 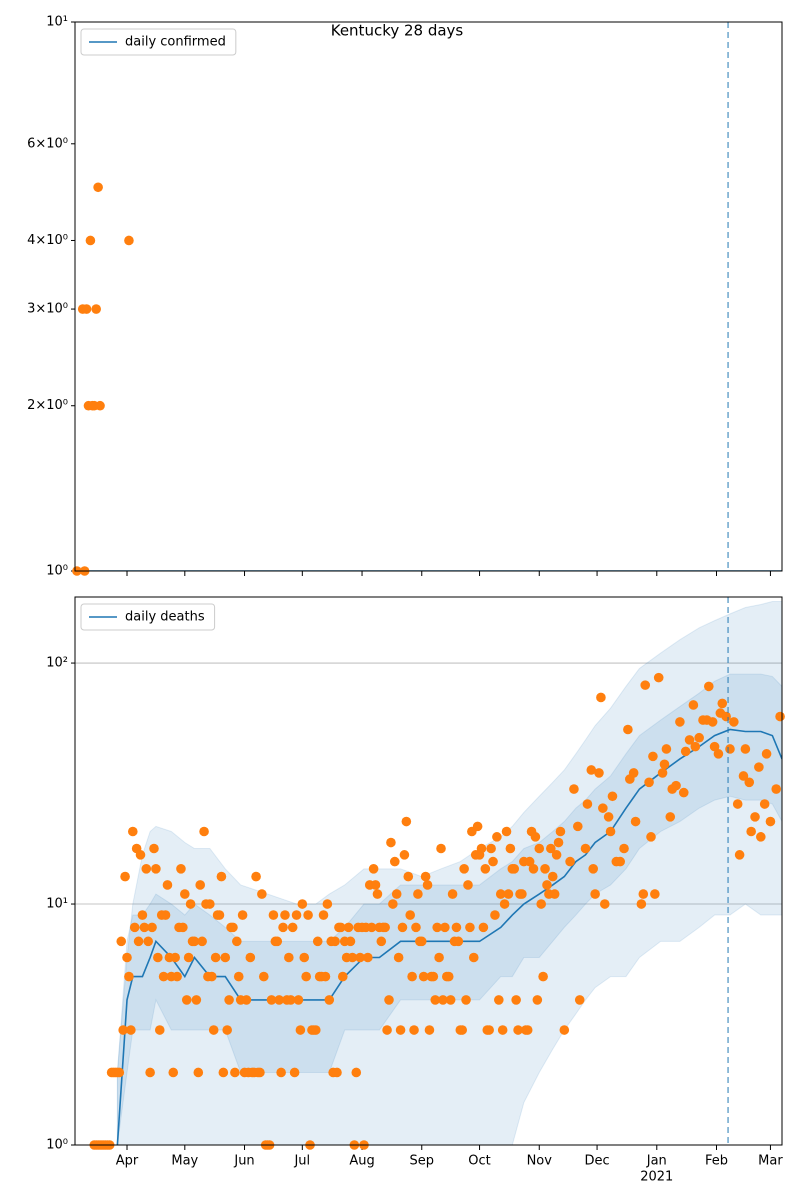 What do you see at coordinates (175, 42) in the screenshot?
I see `legend-label: daily confirmed` at bounding box center [175, 42].